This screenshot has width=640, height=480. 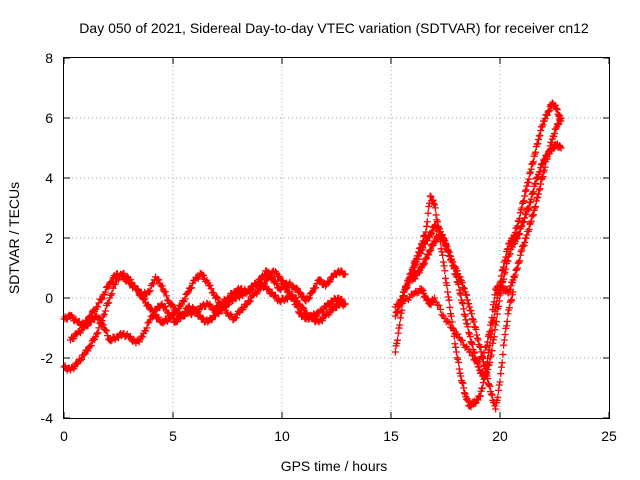 I want to click on x-tick-label: 25, so click(x=609, y=436).